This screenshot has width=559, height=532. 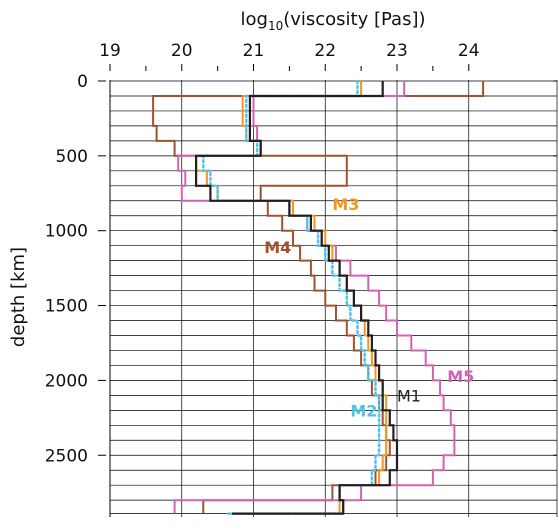 What do you see at coordinates (18, 297) in the screenshot?
I see `y-axis-title: depth [km]` at bounding box center [18, 297].